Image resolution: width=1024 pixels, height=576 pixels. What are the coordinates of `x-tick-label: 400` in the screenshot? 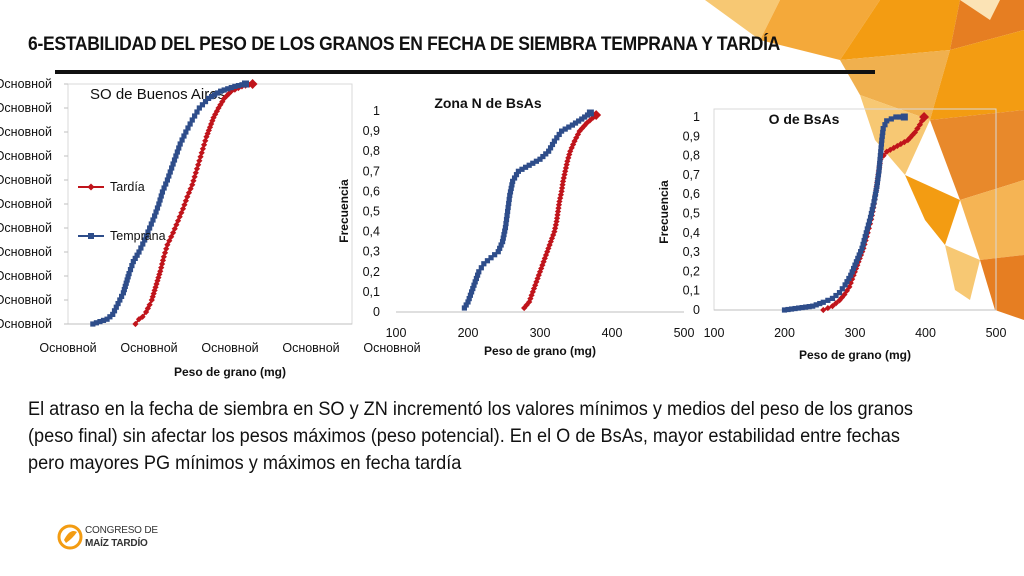 It's located at (925, 333).